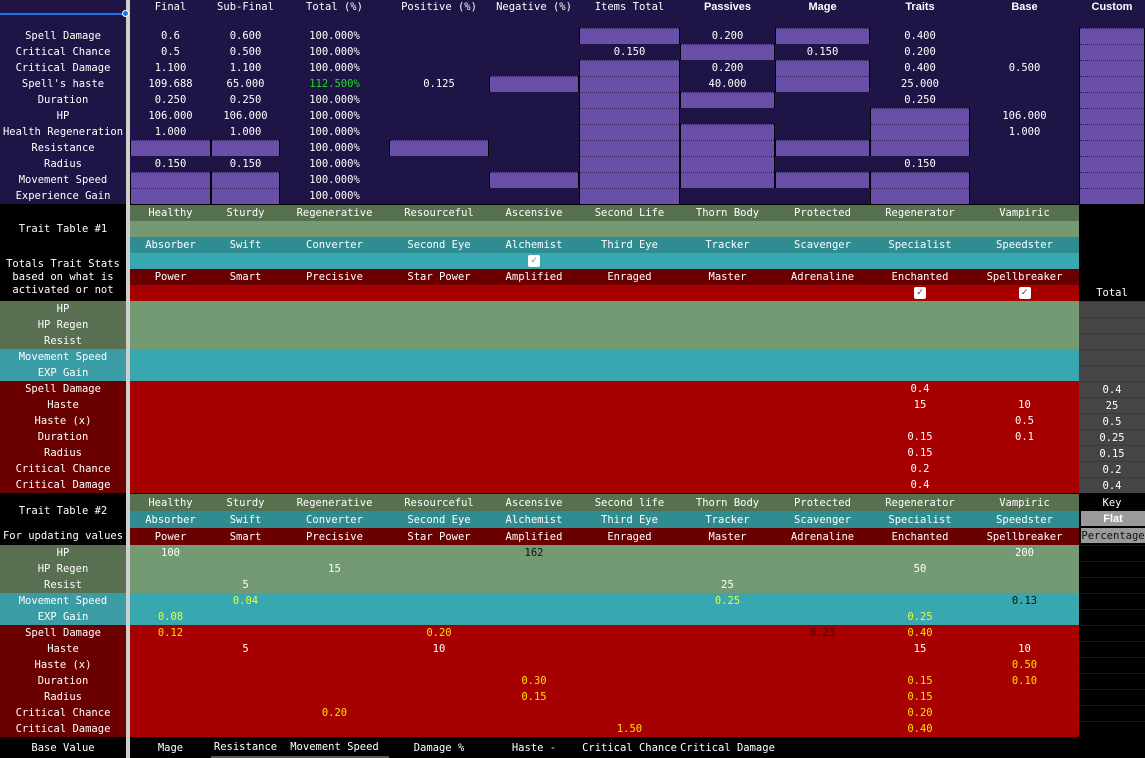 The height and width of the screenshot is (758, 1145). What do you see at coordinates (63, 7) in the screenshot?
I see `corner-cell` at bounding box center [63, 7].